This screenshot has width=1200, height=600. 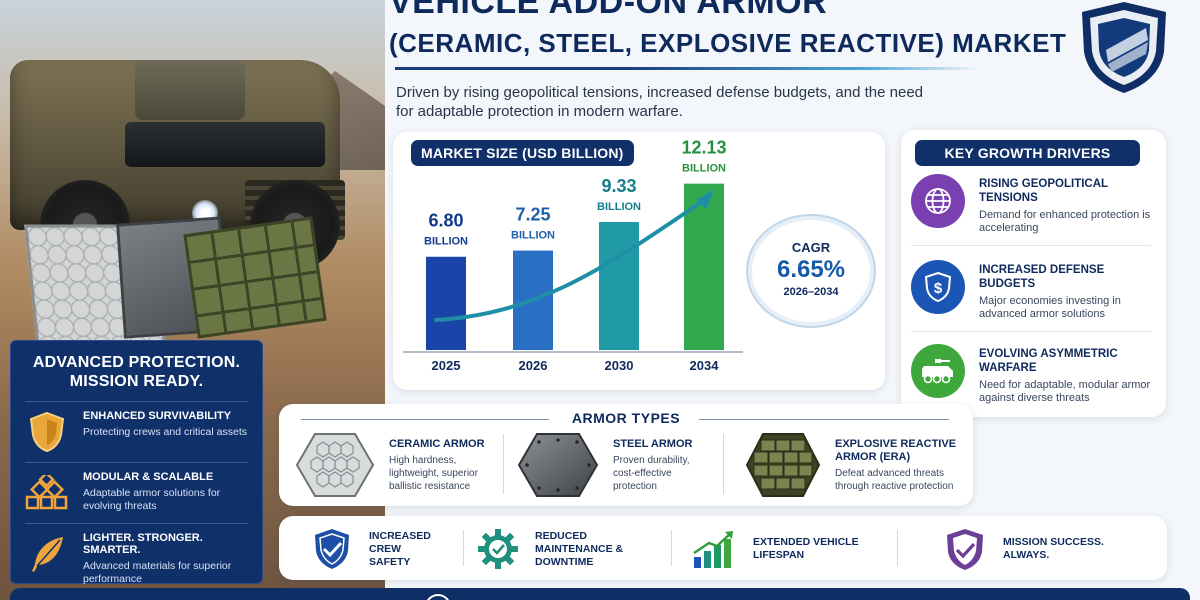 What do you see at coordinates (437, 443) in the screenshot?
I see `armor-title: CERAMIC ARMOR` at bounding box center [437, 443].